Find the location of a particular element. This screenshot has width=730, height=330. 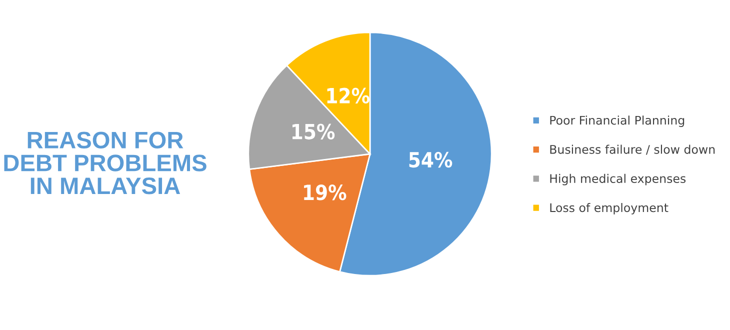

legend-label: High medical expenses is located at coordinates (618, 180).